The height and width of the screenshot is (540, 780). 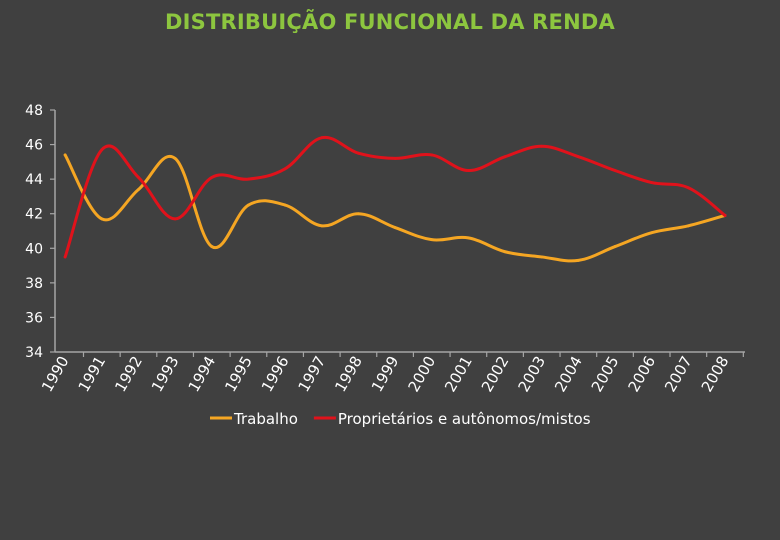 I want to click on y-tick-label: 48, so click(x=34, y=111).